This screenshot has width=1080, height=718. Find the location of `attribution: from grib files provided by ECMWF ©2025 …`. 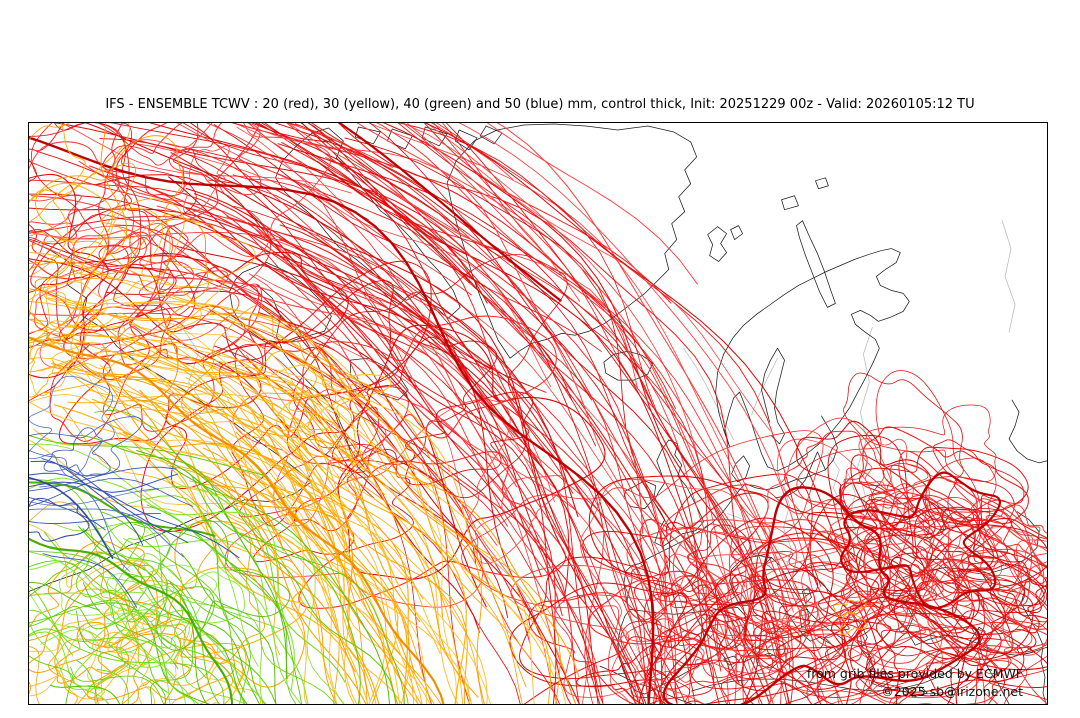

attribution: from grib files provided by ECMWF ©2025 … is located at coordinates (915, 683).